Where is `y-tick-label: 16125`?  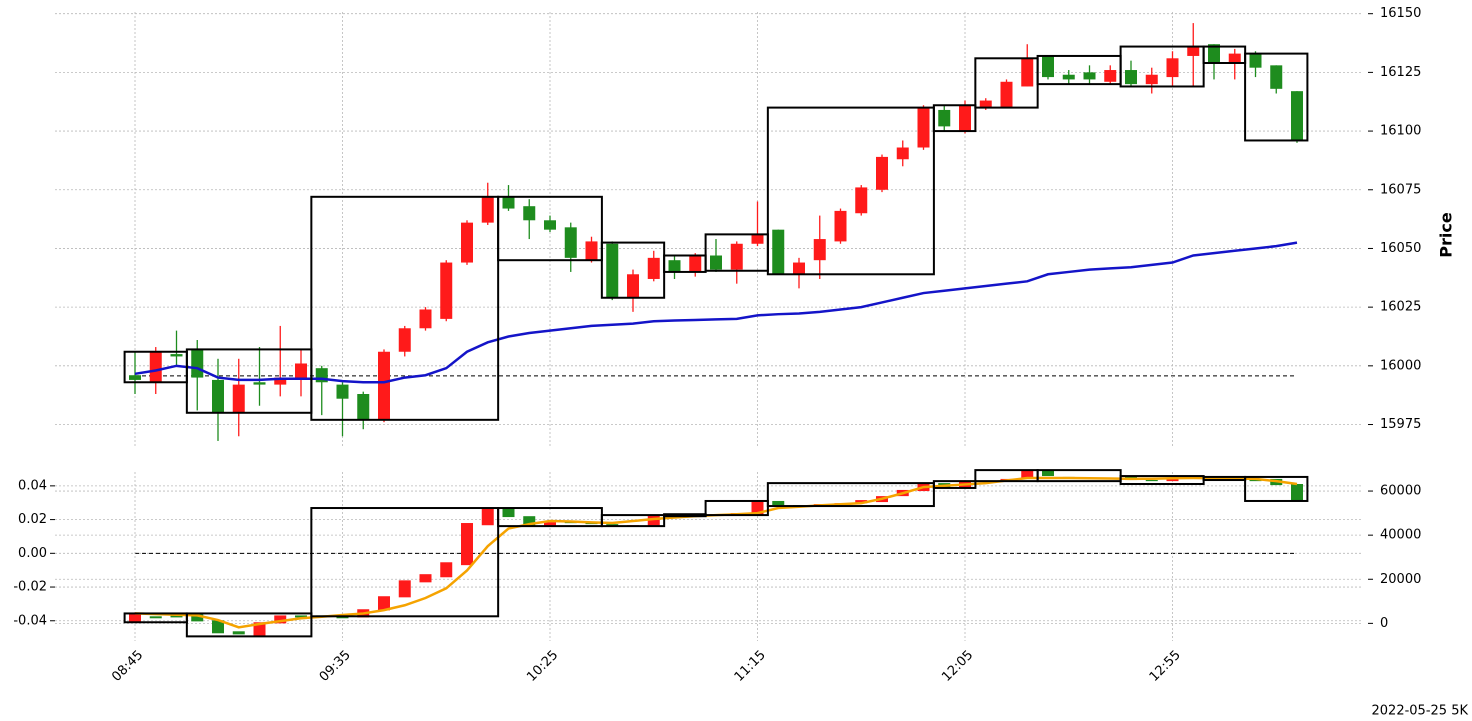 y-tick-label: 16125 is located at coordinates (1400, 72).